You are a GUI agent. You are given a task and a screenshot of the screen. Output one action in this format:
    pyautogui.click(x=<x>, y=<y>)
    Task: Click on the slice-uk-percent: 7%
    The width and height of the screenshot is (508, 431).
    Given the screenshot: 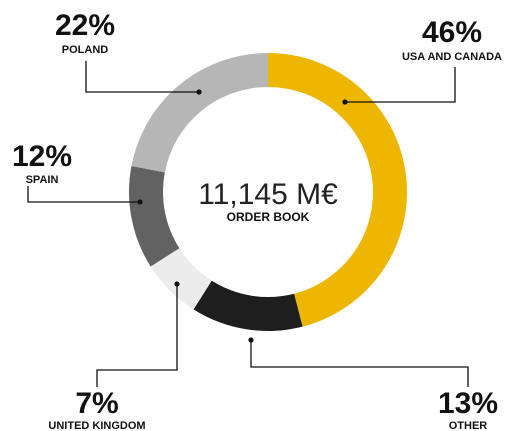 What is the action you would take?
    pyautogui.click(x=96, y=403)
    